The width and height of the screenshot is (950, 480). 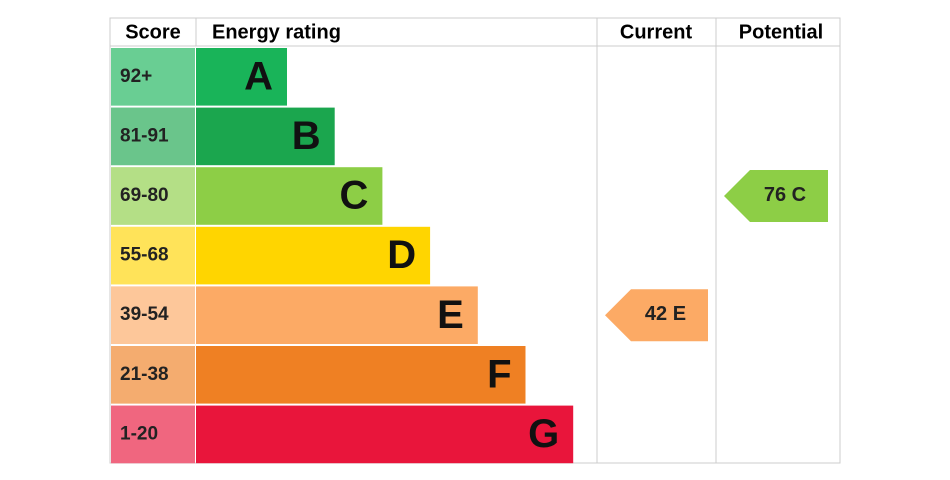 What do you see at coordinates (450, 315) in the screenshot?
I see `rating-letter: E` at bounding box center [450, 315].